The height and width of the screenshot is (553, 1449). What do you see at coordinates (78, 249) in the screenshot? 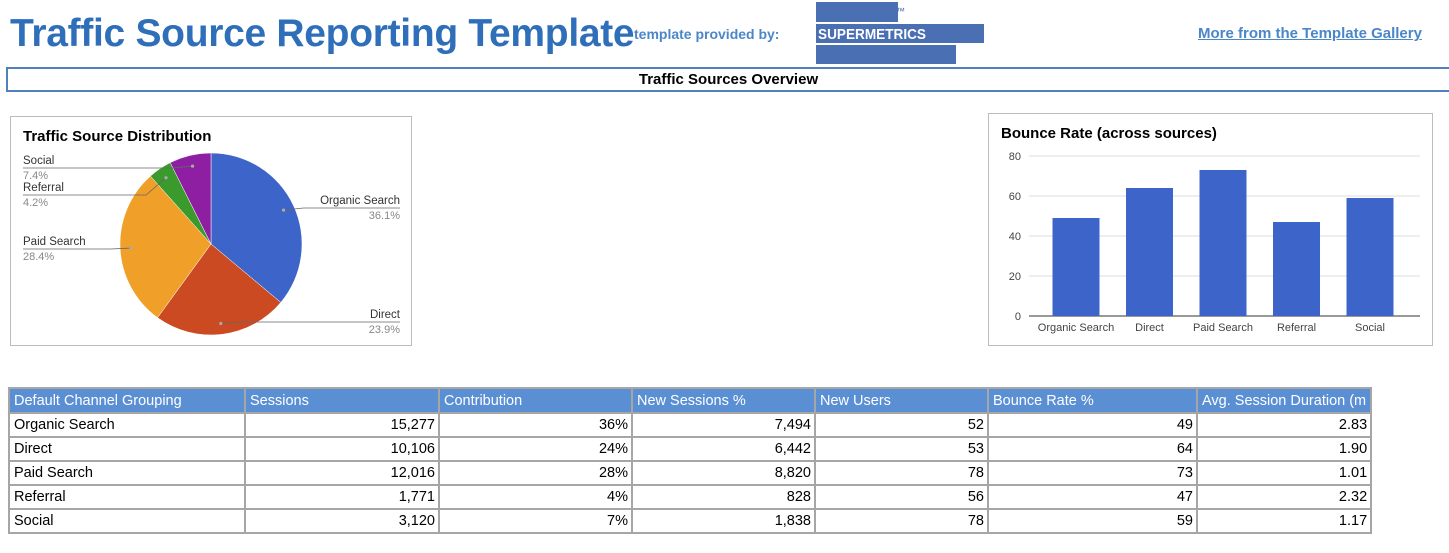
I see `pie-label-paid-search: Paid Search 28.4%` at bounding box center [78, 249].